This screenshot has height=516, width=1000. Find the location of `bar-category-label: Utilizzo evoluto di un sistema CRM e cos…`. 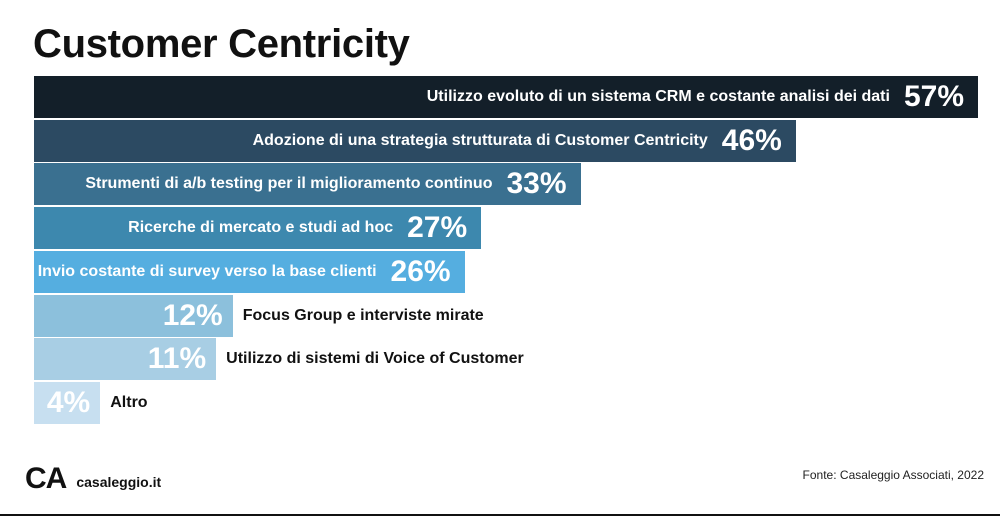

bar-category-label: Utilizzo evoluto di un sistema CRM e cos… is located at coordinates (658, 96).